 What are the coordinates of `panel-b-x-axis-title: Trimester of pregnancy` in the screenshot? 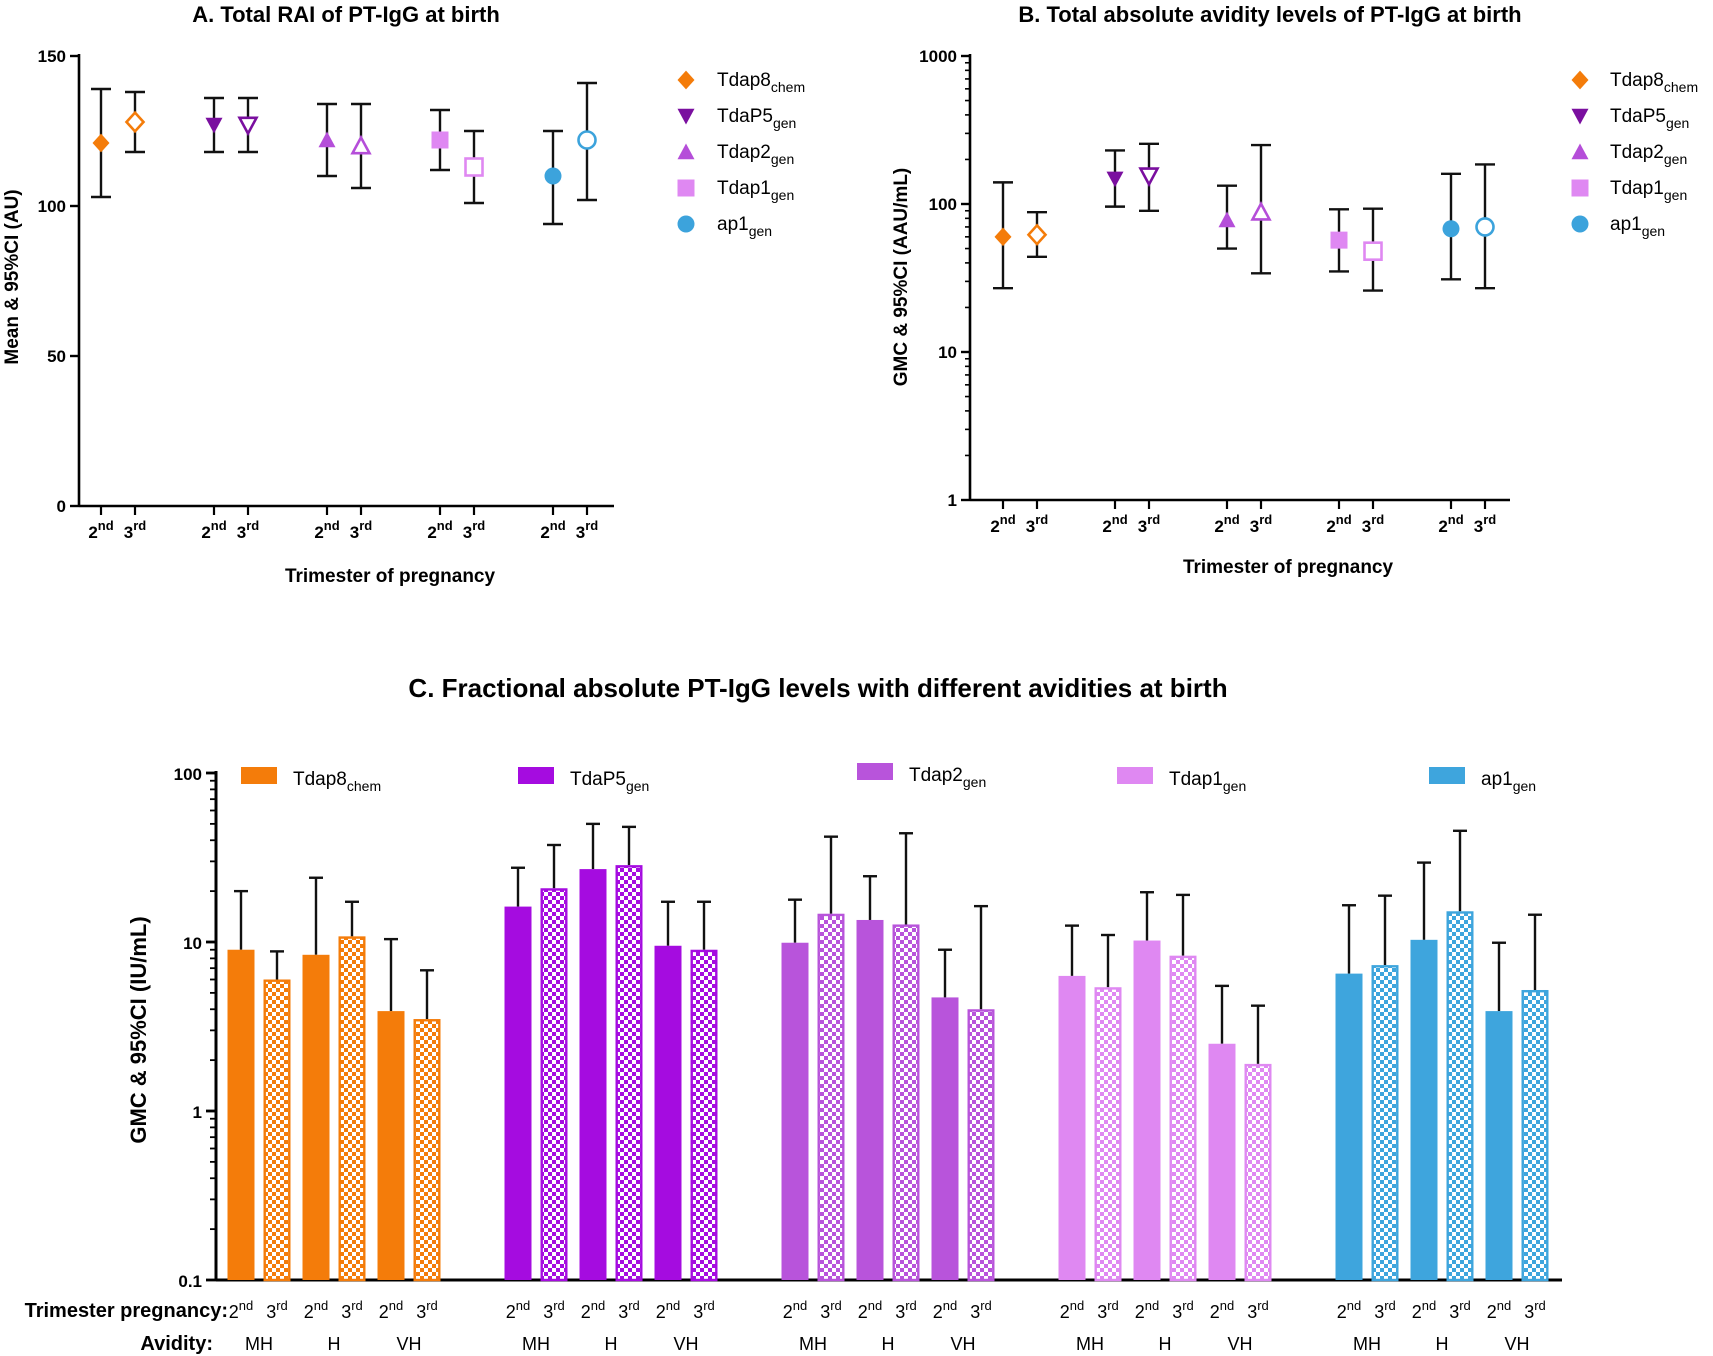 It's located at (1288, 567).